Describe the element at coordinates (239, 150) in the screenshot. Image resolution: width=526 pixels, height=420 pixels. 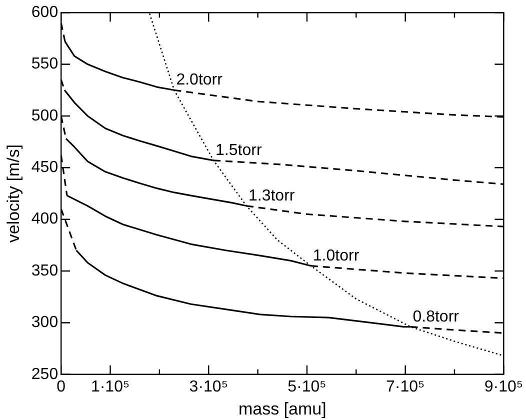
I see `annotation: 1.5torr` at that location.